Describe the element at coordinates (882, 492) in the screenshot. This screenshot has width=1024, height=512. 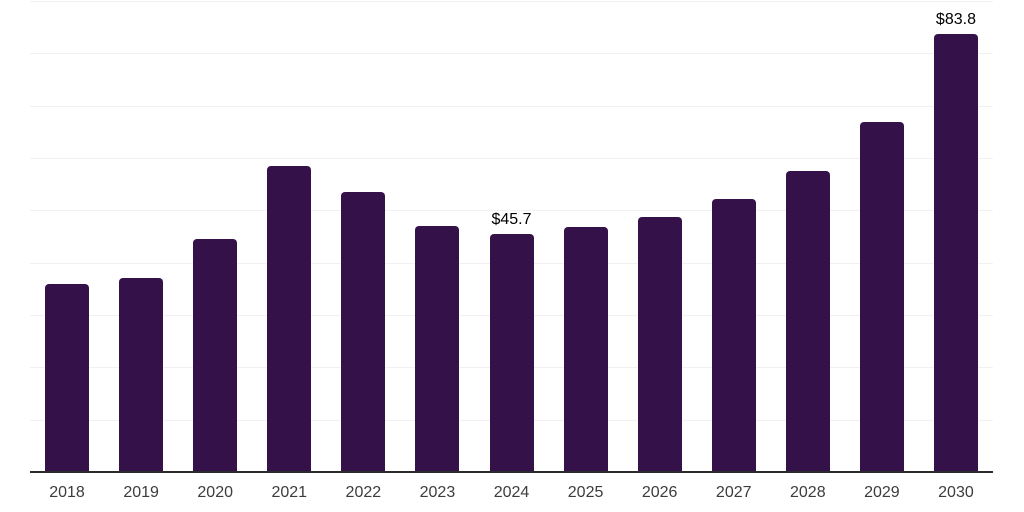
I see `x-tick-2029: 2029` at that location.